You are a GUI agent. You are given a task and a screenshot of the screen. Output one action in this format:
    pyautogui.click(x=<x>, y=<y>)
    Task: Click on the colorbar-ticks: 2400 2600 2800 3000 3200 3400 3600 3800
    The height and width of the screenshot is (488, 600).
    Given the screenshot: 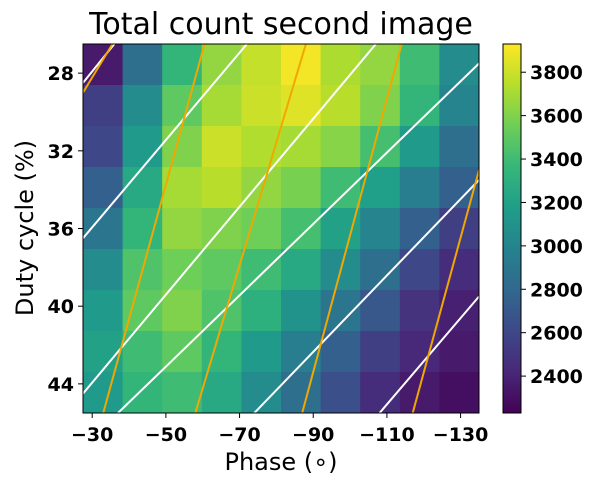 What is the action you would take?
    pyautogui.click(x=552, y=225)
    